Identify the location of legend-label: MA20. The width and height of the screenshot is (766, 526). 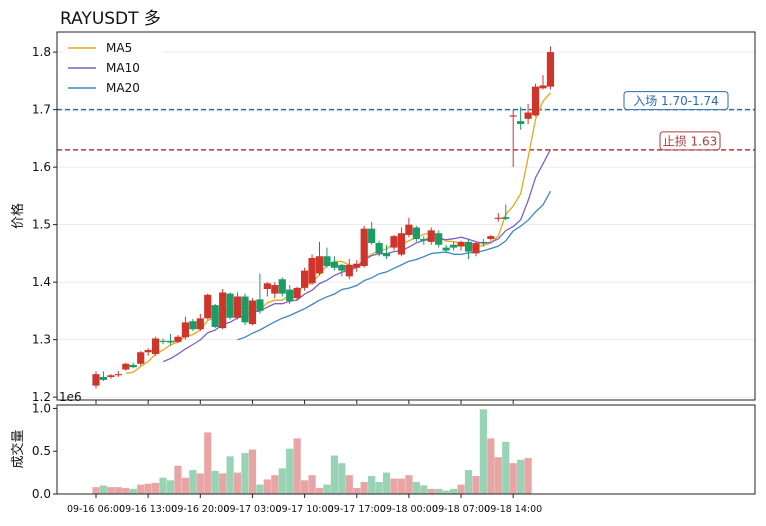
(123, 88).